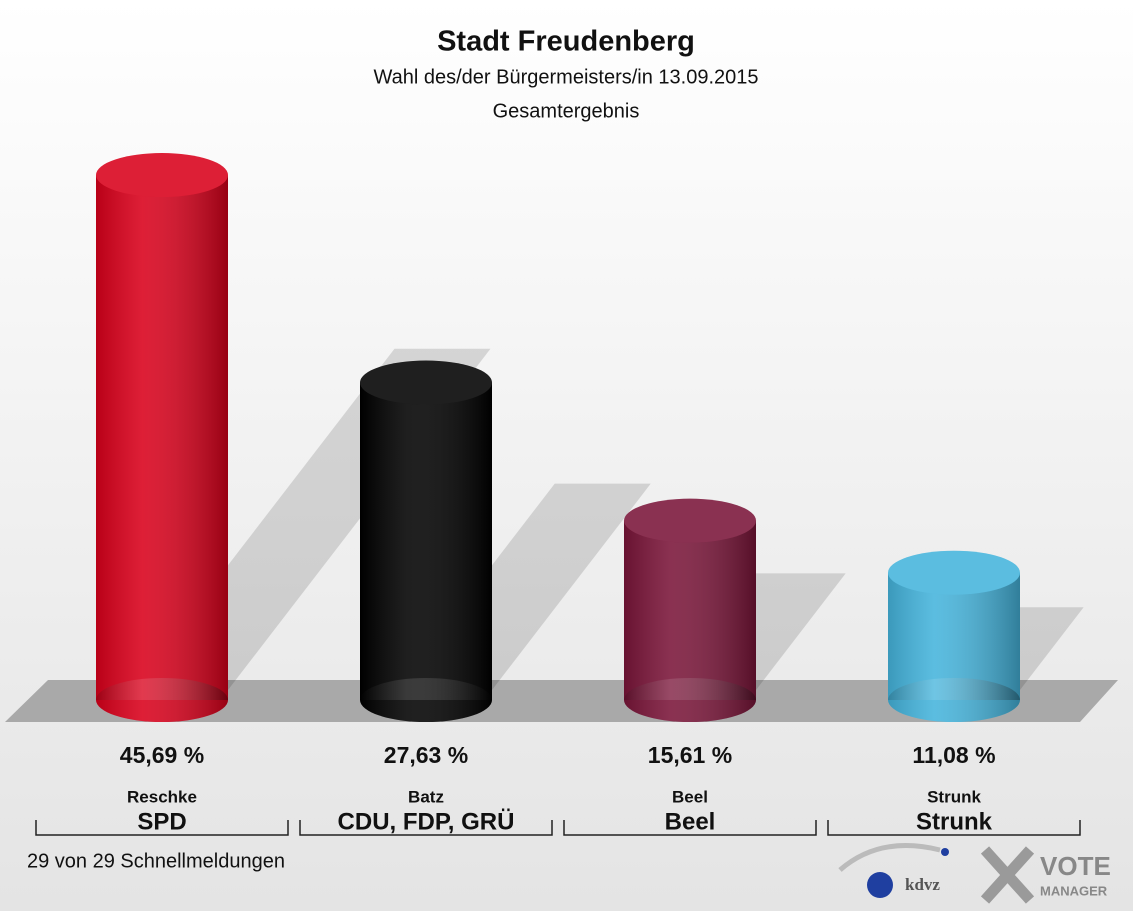 The image size is (1133, 911). What do you see at coordinates (566, 111) in the screenshot?
I see `chart-subtitle: Gesamtergebnis` at bounding box center [566, 111].